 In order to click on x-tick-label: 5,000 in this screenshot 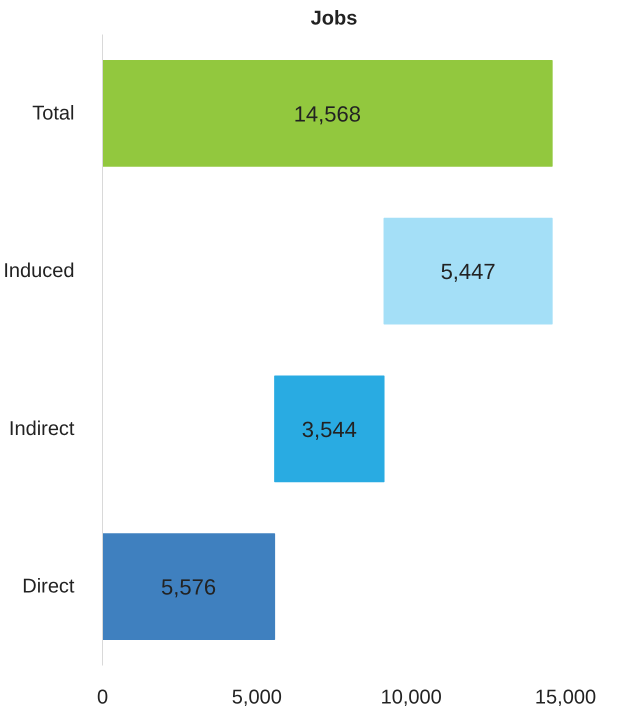, I will do `click(257, 697)`.